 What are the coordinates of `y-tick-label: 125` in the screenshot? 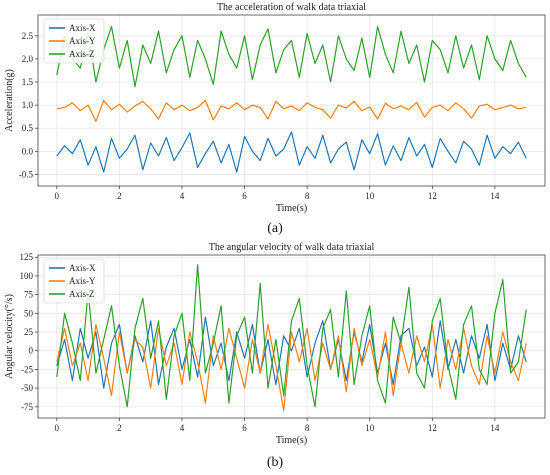 It's located at (27, 257).